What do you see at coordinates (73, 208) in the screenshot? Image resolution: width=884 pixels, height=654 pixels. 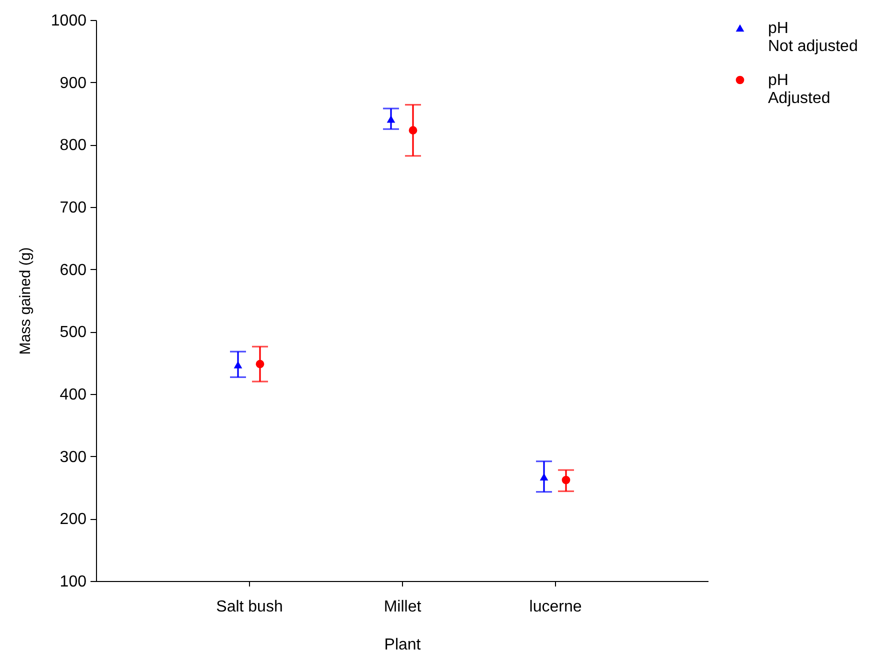 I see `y-tick-label: 700` at bounding box center [73, 208].